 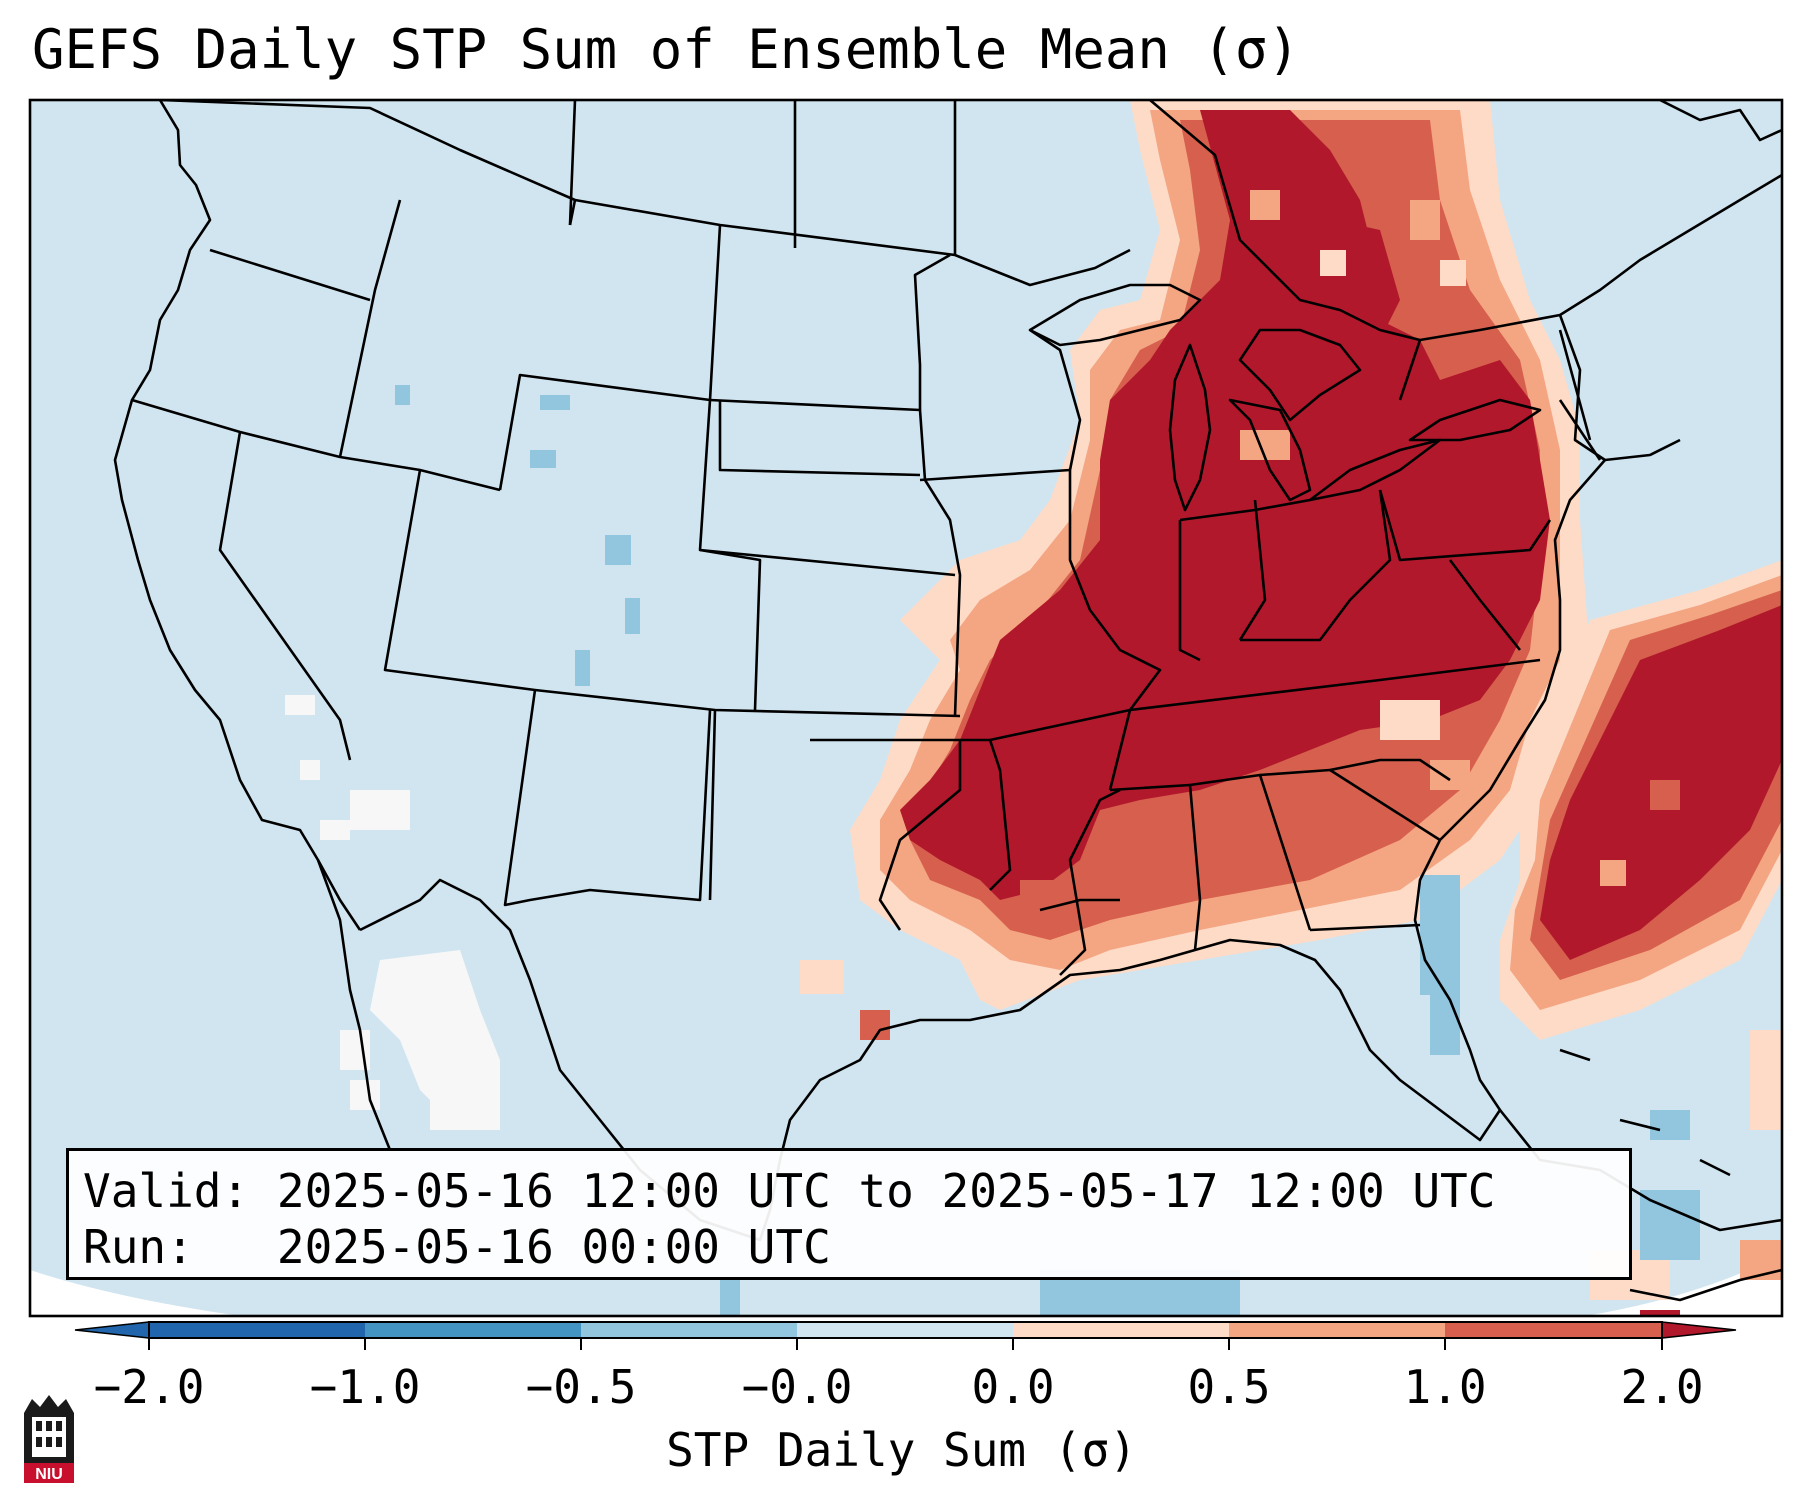 I want to click on colorbar-tick-label: 2.0, so click(x=1662, y=1387).